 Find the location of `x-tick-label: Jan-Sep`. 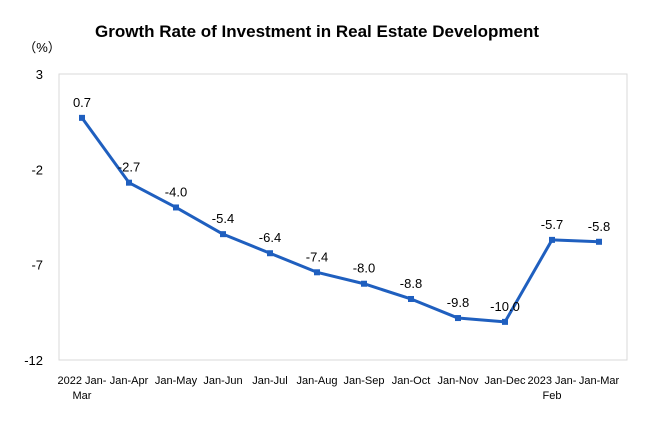

x-tick-label: Jan-Sep is located at coordinates (364, 381).